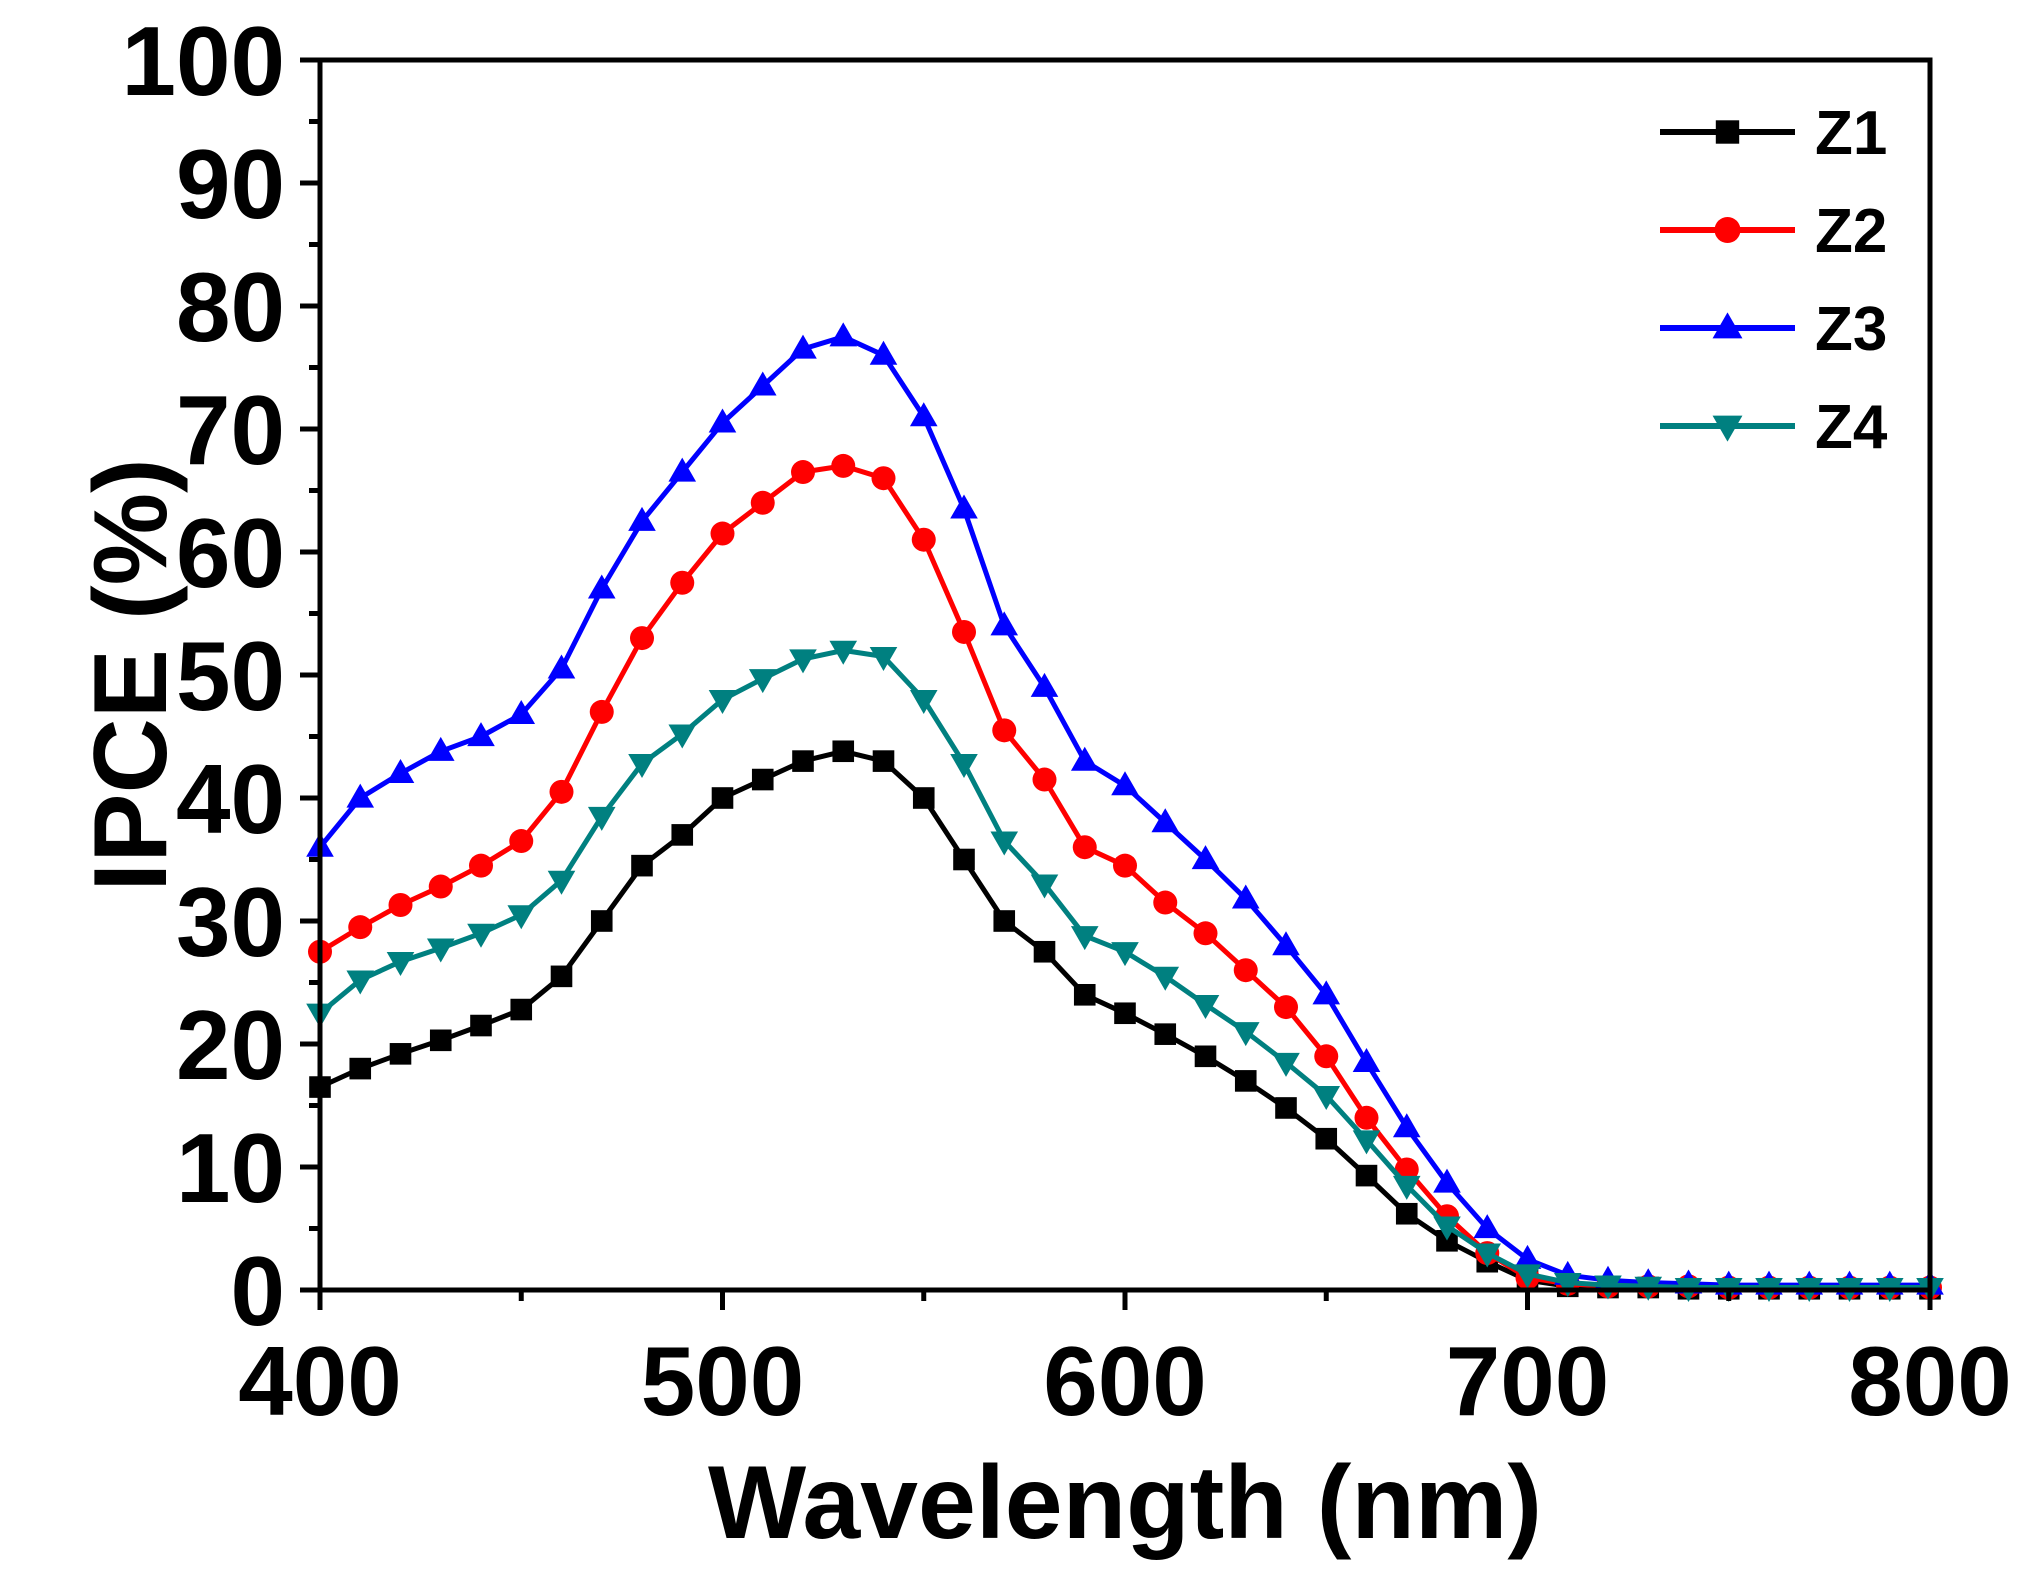  I want to click on x-tick-label: 700, so click(1528, 1381).